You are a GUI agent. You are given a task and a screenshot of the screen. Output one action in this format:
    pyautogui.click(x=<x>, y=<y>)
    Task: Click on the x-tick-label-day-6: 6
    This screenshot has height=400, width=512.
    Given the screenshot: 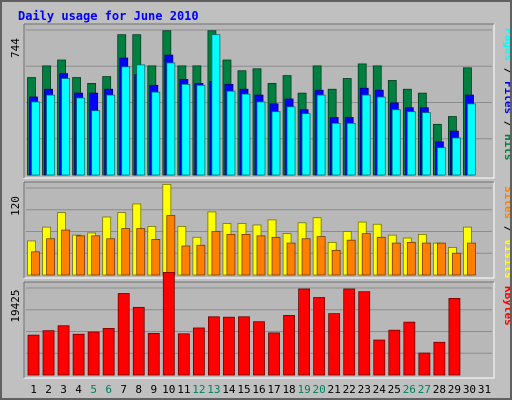 What is the action you would take?
    pyautogui.click(x=108, y=389)
    